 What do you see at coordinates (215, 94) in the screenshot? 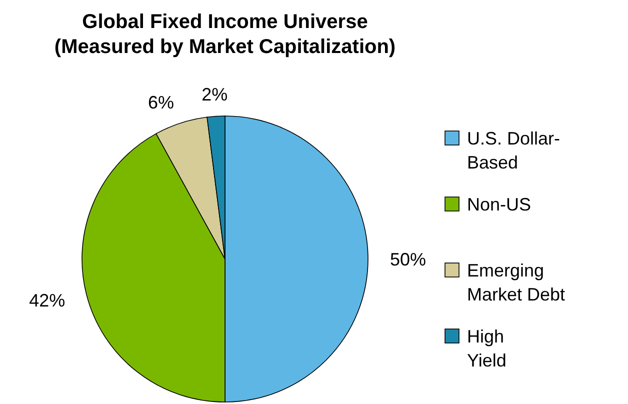
I see `data-label: 2%` at bounding box center [215, 94].